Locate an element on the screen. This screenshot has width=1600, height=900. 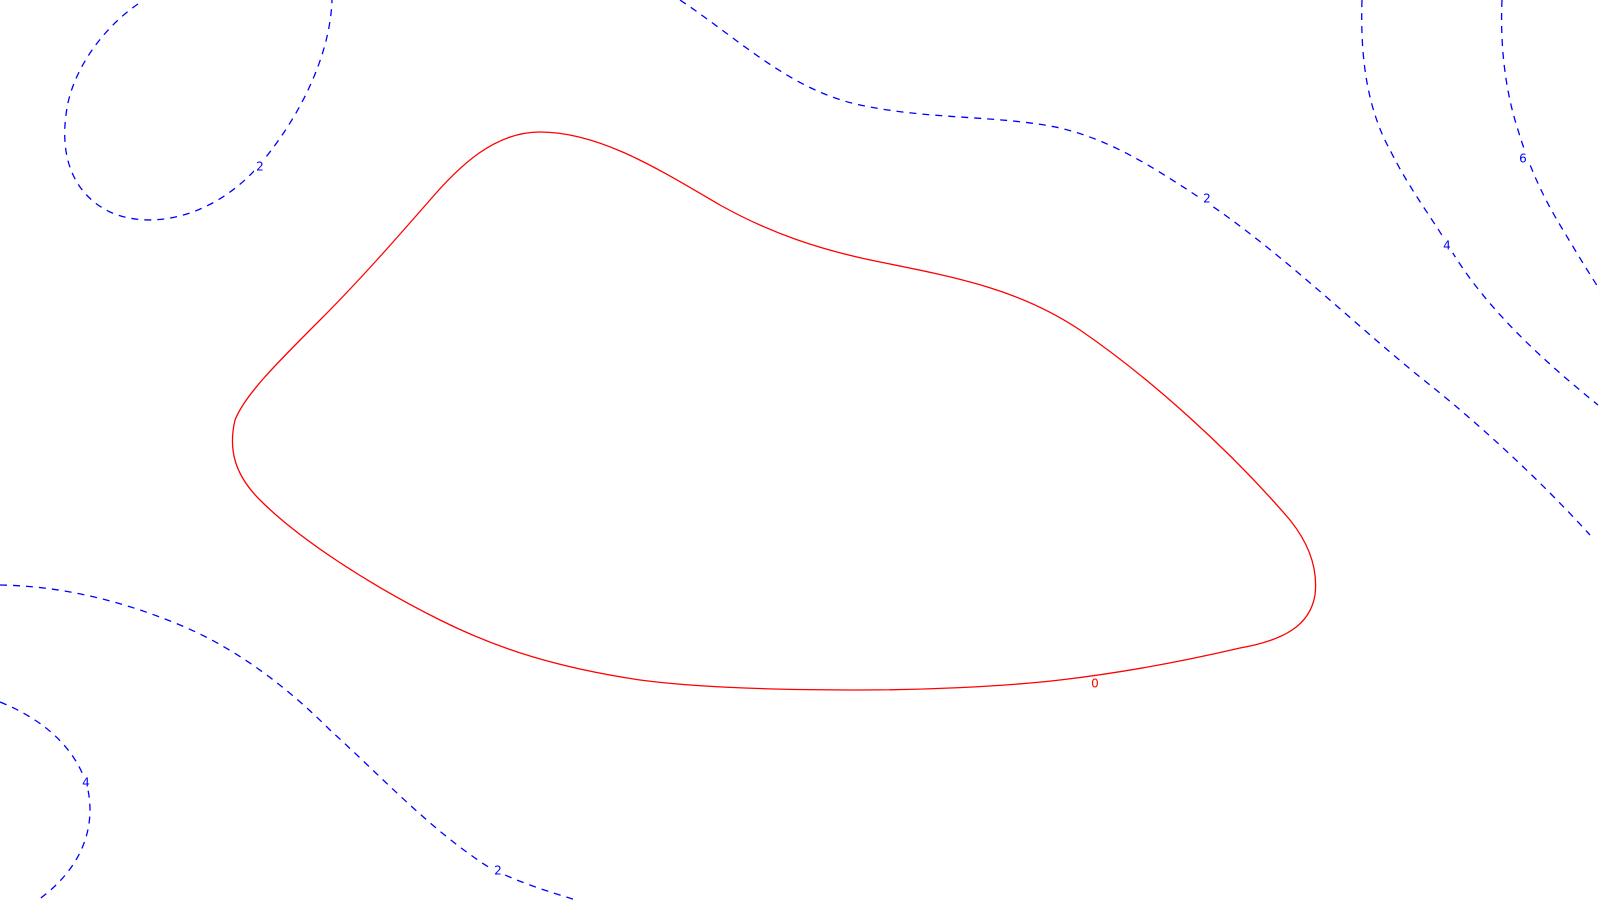
contour-line-level-4-bottom-left is located at coordinates (45, 800).